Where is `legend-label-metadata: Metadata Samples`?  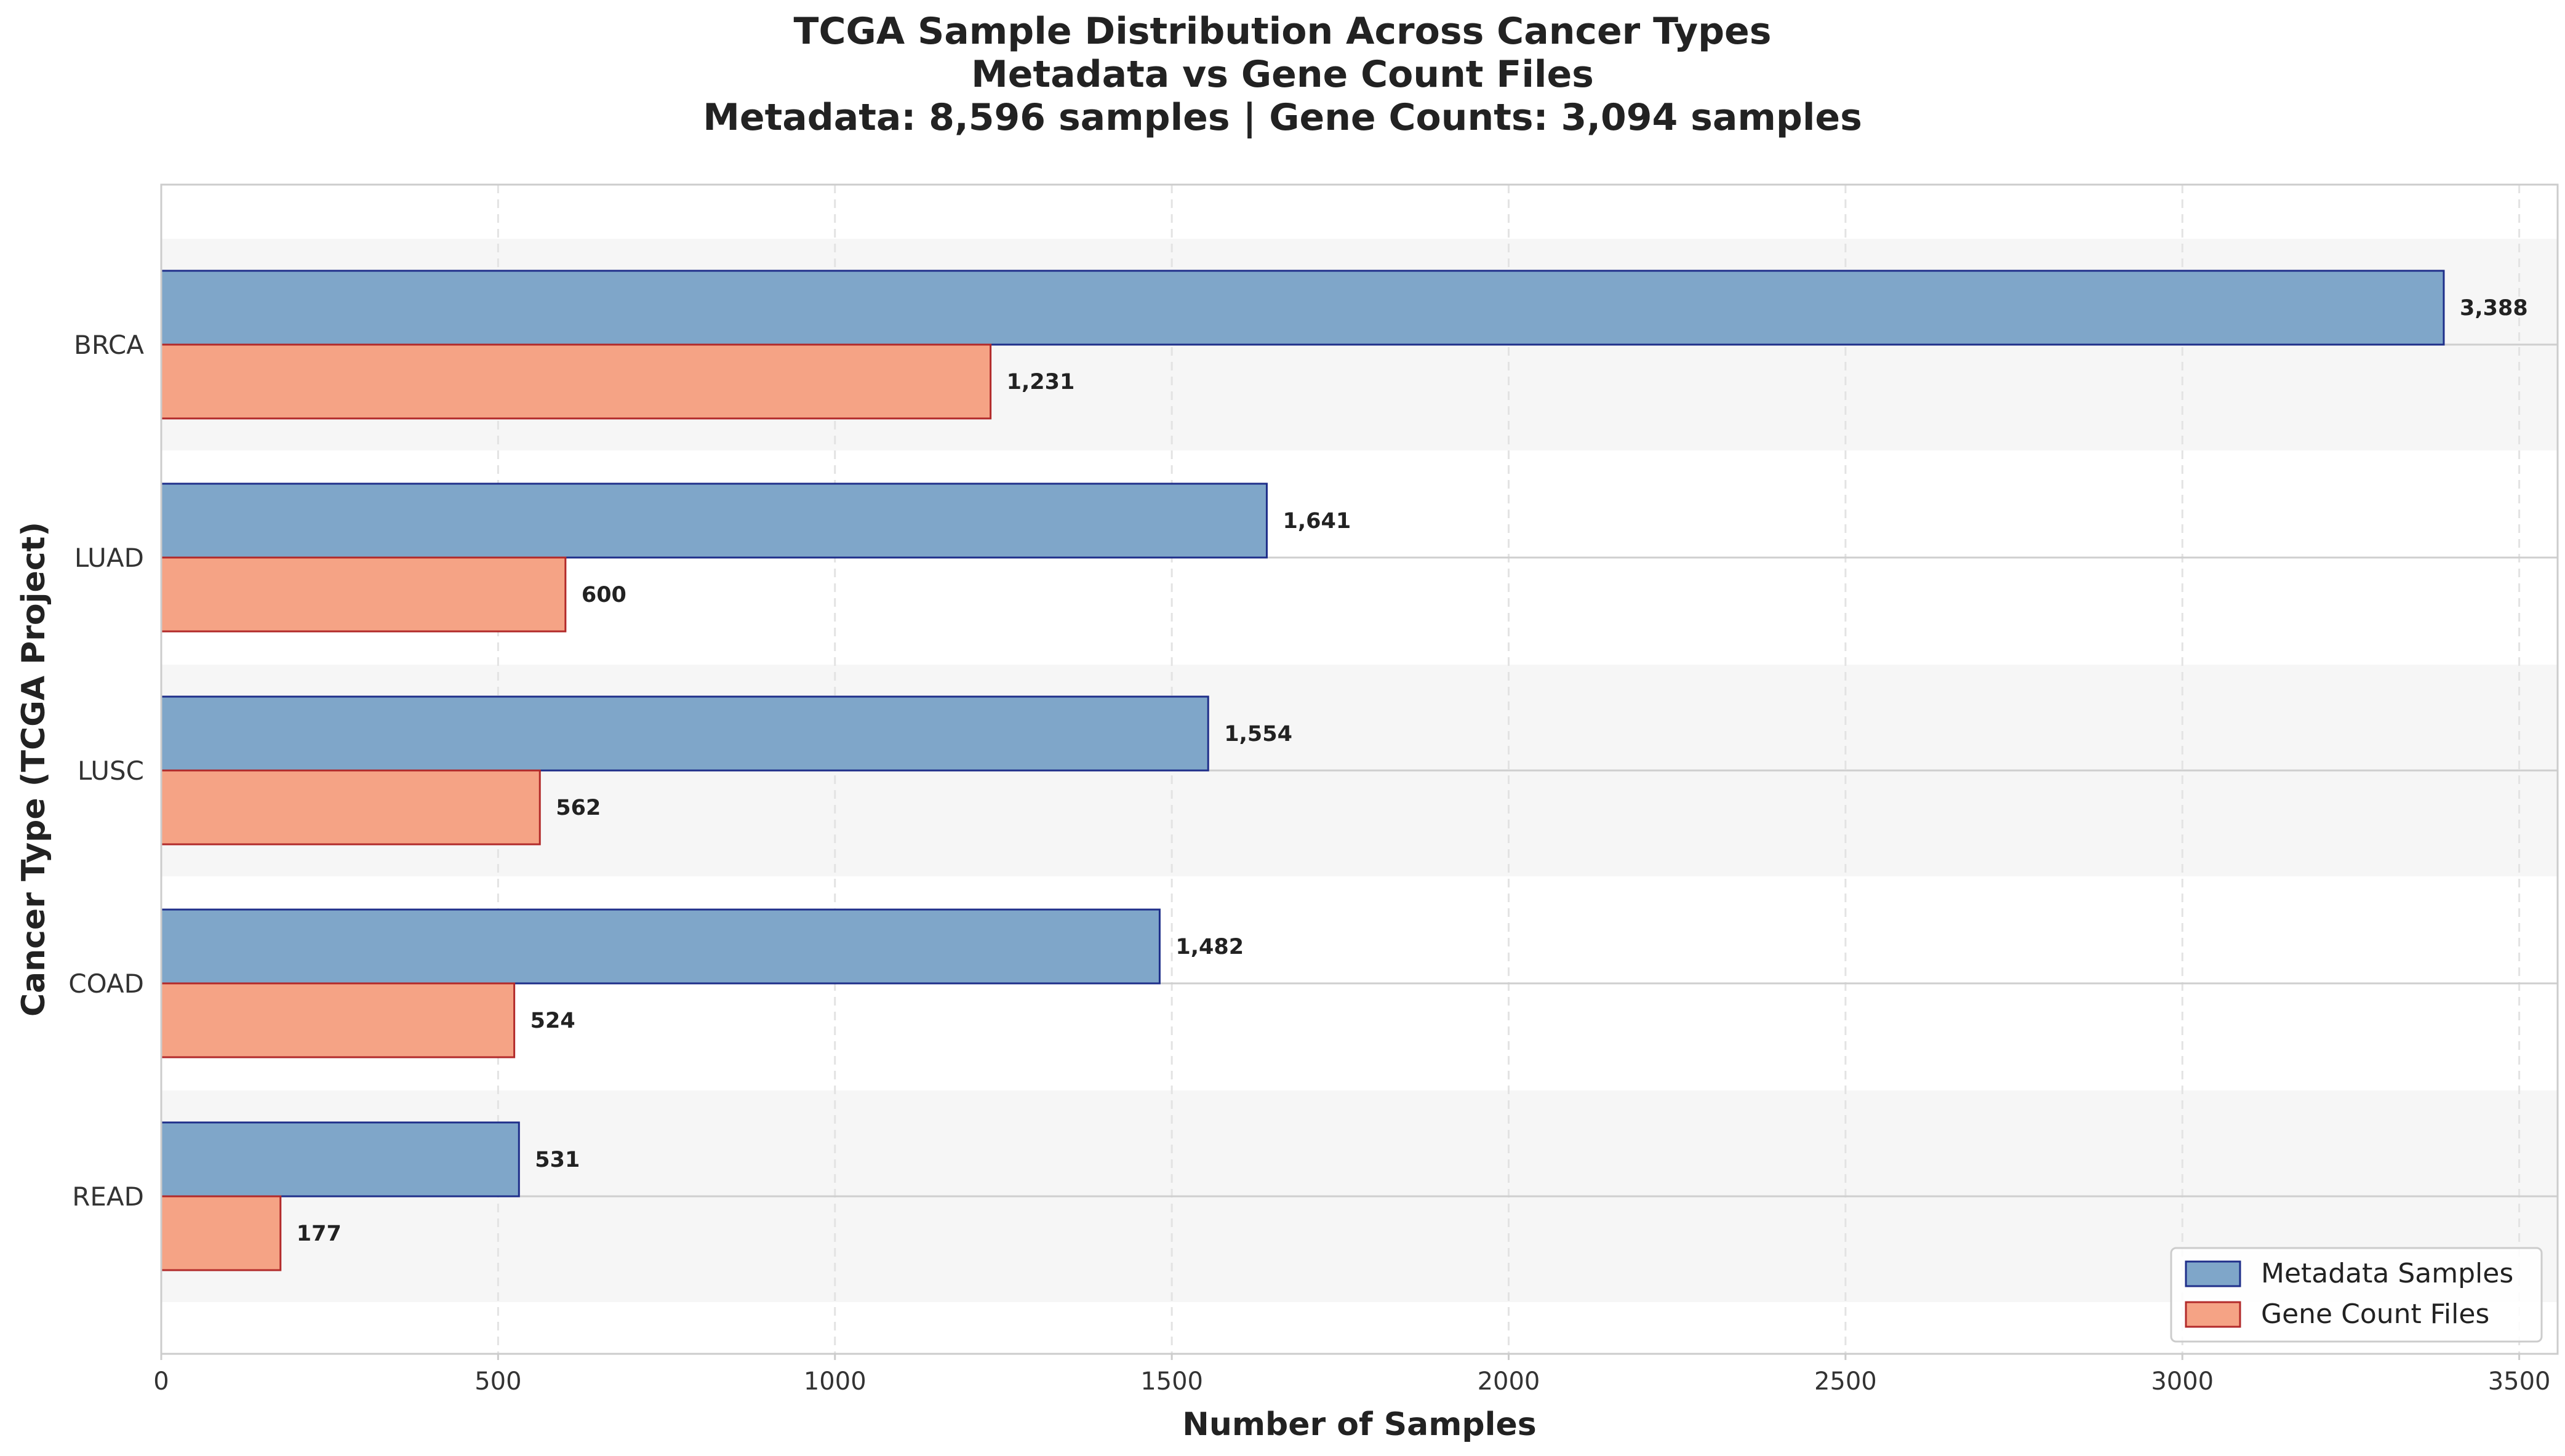
legend-label-metadata: Metadata Samples is located at coordinates (2387, 1273).